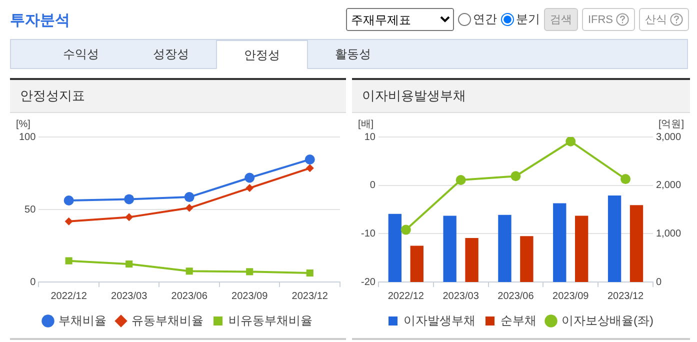  What do you see at coordinates (81, 54) in the screenshot?
I see `text: 수익성` at bounding box center [81, 54].